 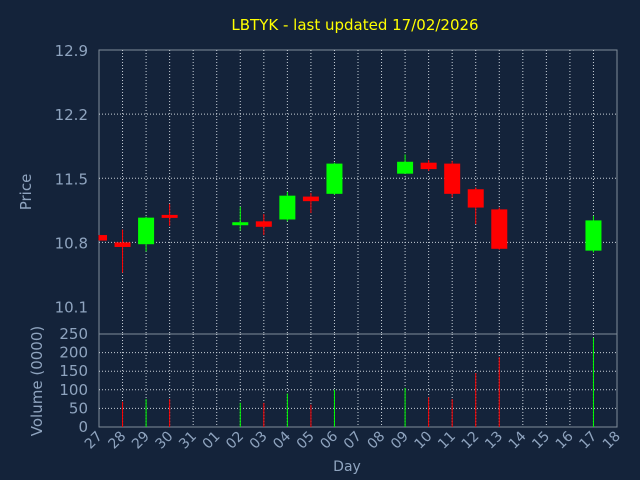 I want to click on volume-y-tick-label: 0, so click(x=83, y=427).